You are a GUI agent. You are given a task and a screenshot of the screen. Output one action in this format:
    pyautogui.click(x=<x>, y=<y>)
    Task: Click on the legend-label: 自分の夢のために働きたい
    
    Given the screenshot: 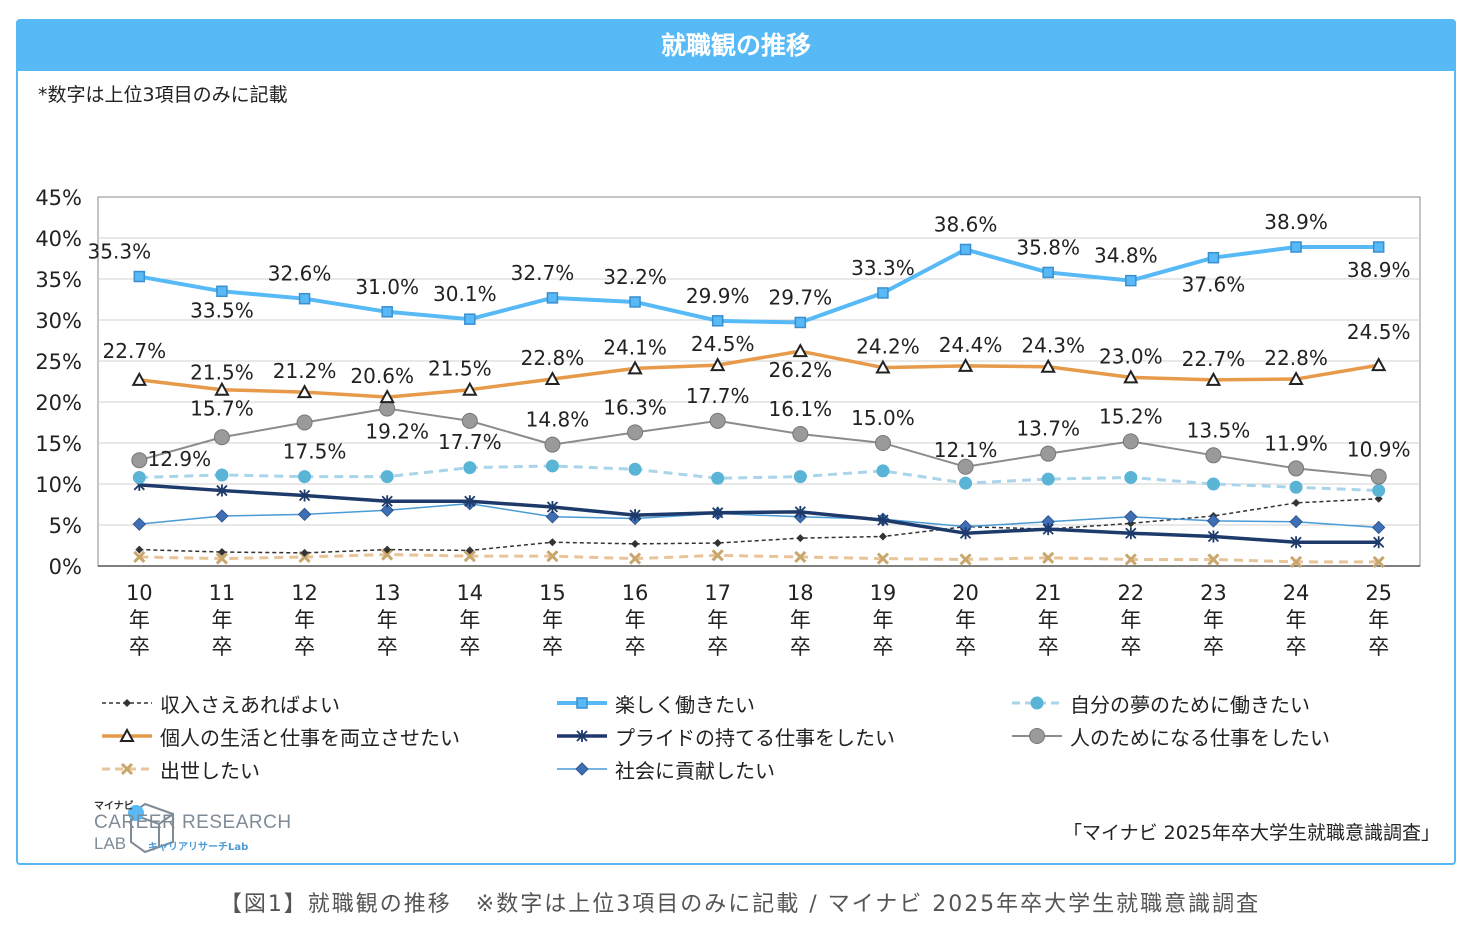 What is the action you would take?
    pyautogui.click(x=1190, y=704)
    